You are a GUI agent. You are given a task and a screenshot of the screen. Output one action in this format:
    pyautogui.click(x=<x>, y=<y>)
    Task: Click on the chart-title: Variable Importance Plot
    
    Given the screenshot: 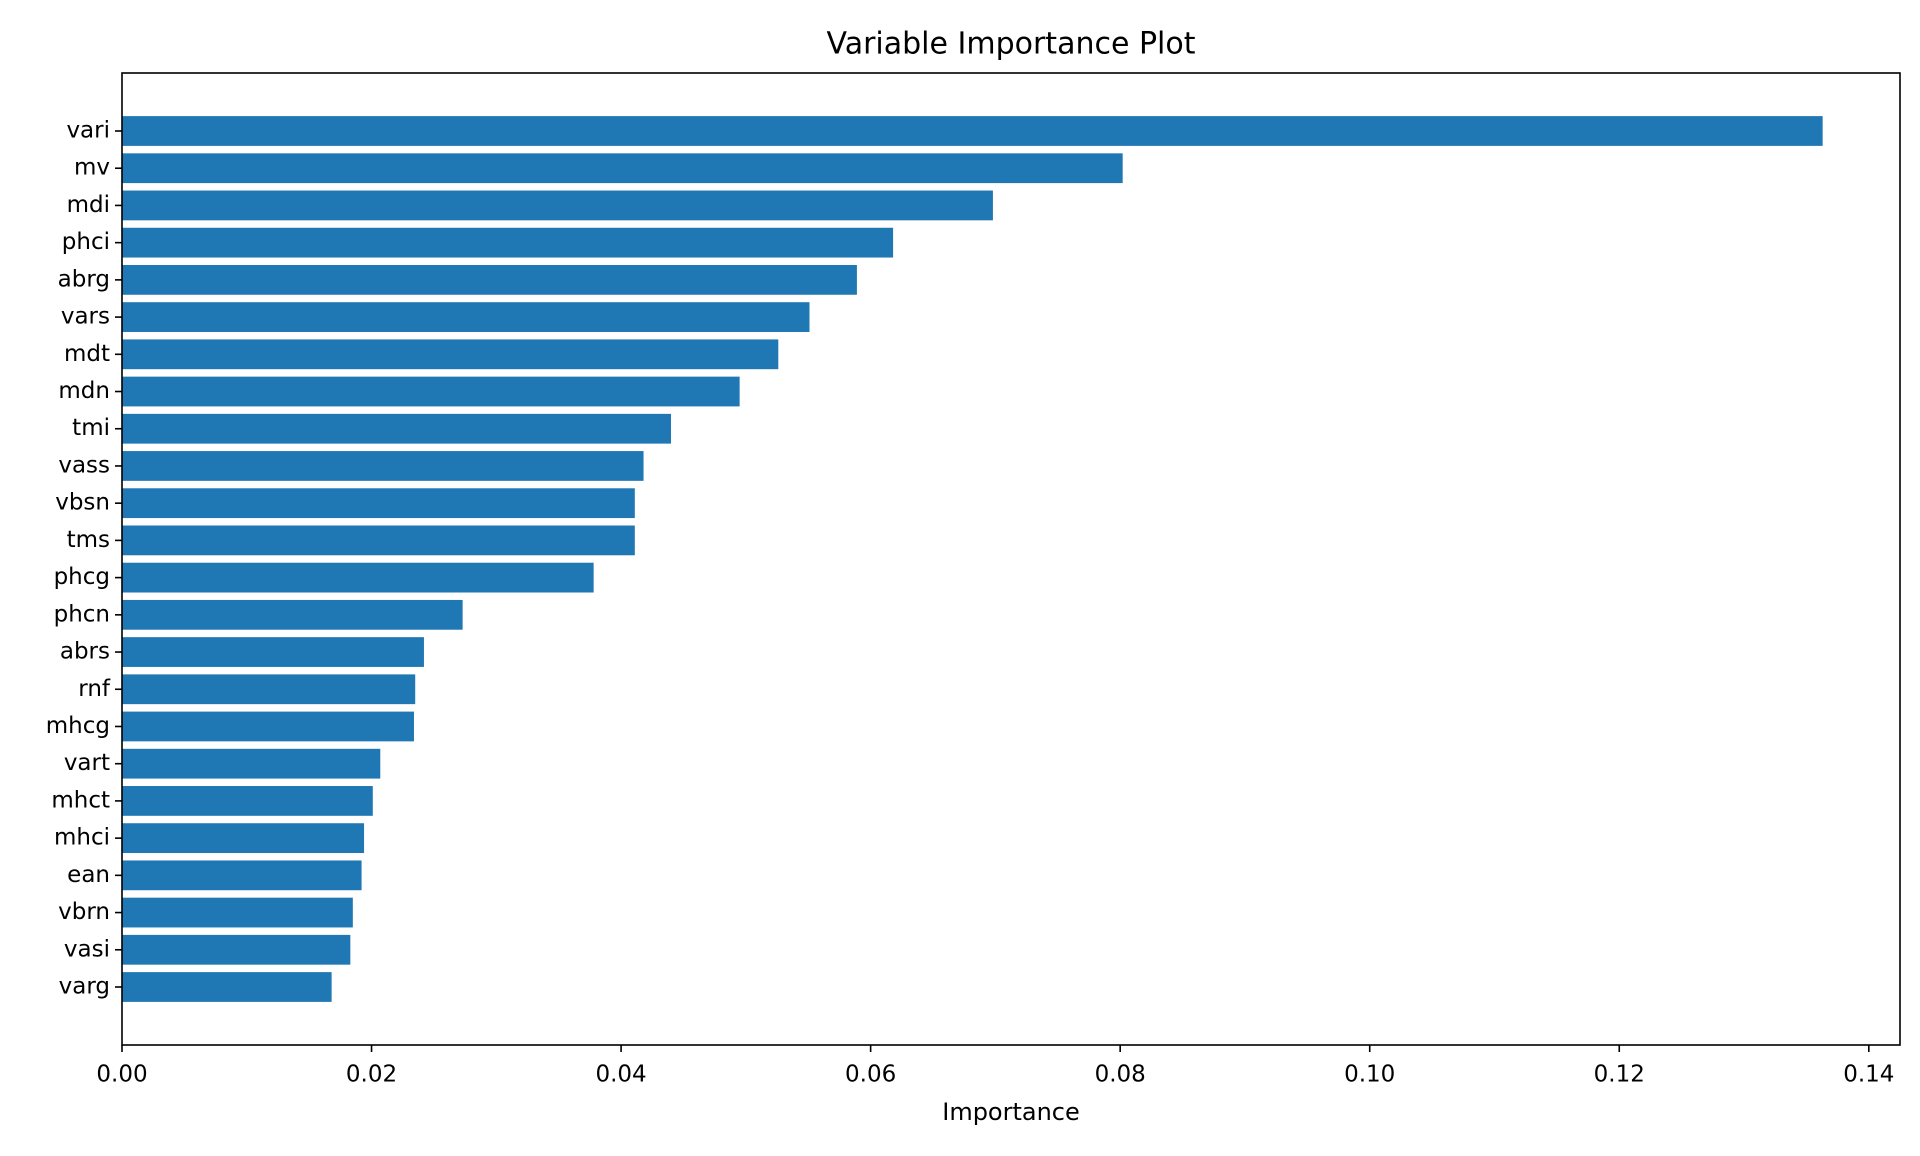 What is the action you would take?
    pyautogui.click(x=1011, y=44)
    